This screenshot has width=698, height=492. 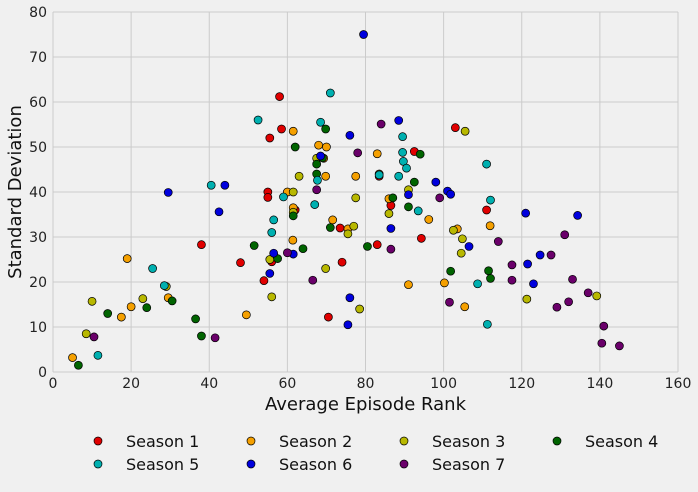 What do you see at coordinates (38, 58) in the screenshot?
I see `y-tick-label: 70` at bounding box center [38, 58].